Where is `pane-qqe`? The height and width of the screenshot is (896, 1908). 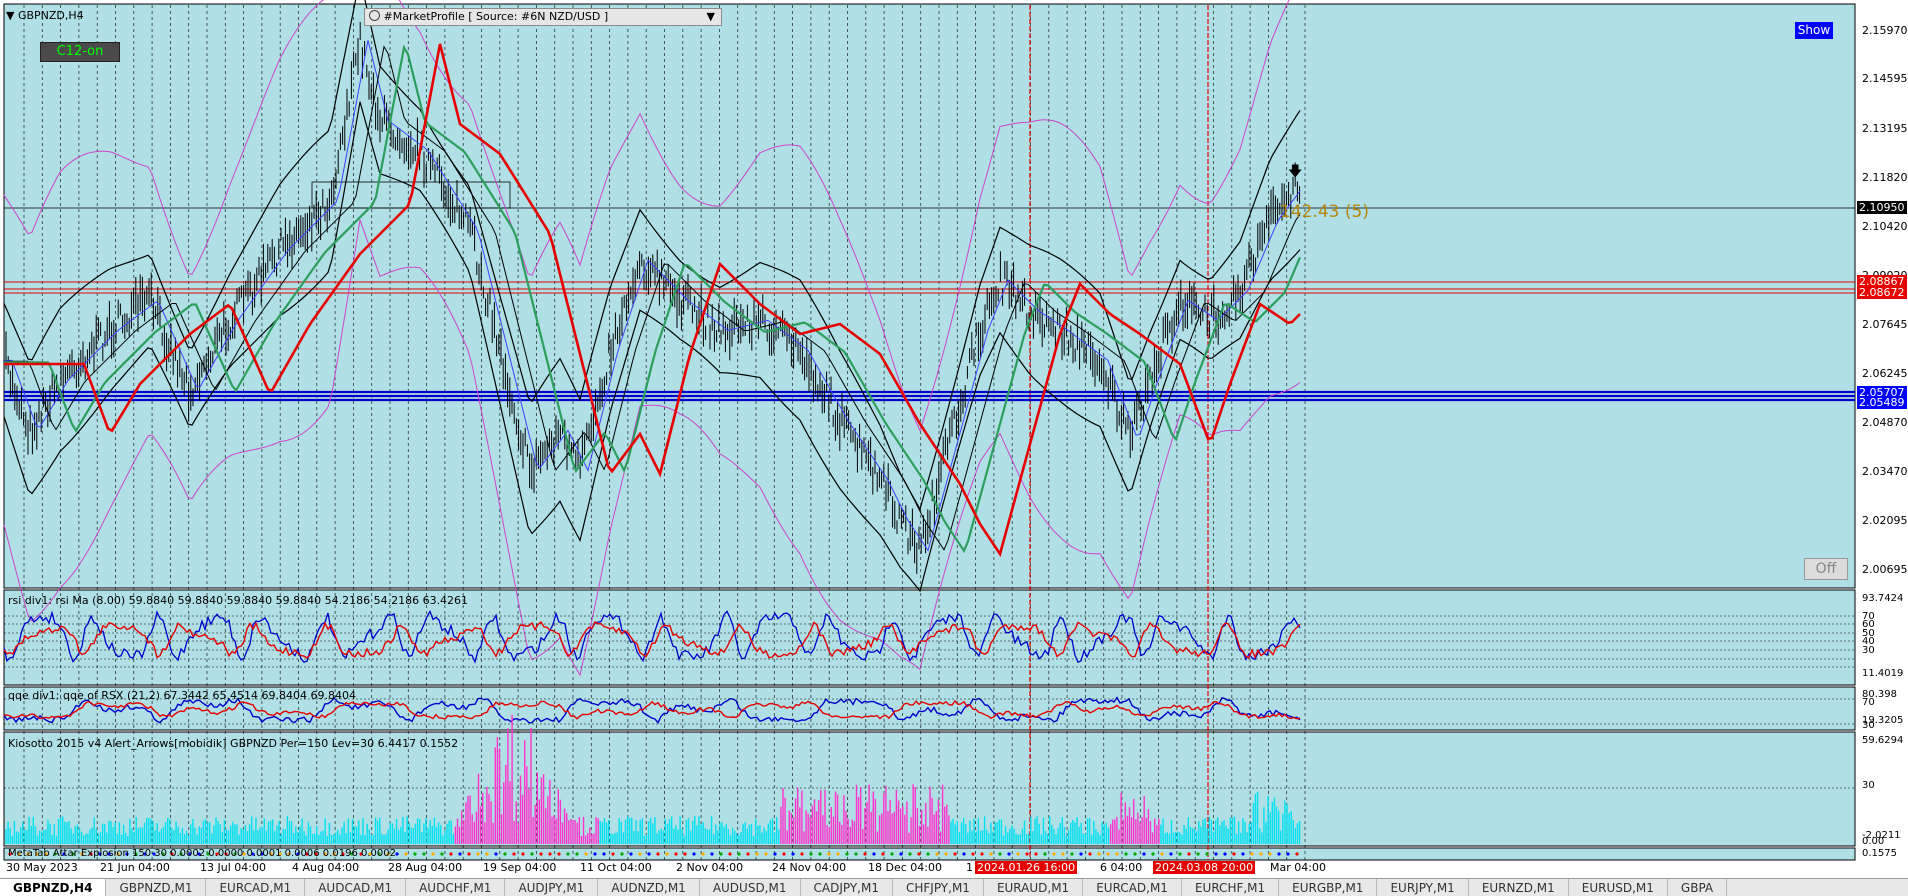
pane-qqe is located at coordinates (929, 708).